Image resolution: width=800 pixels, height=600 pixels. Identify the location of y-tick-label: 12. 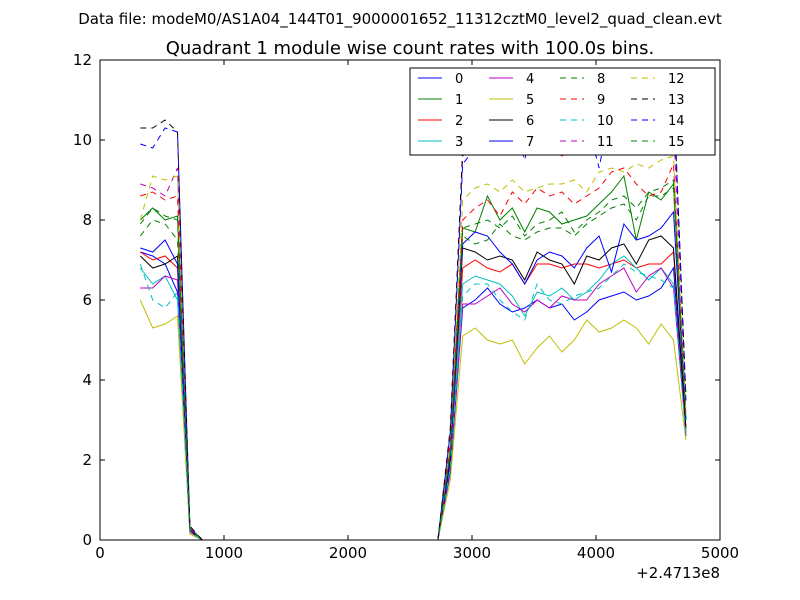
(82, 60).